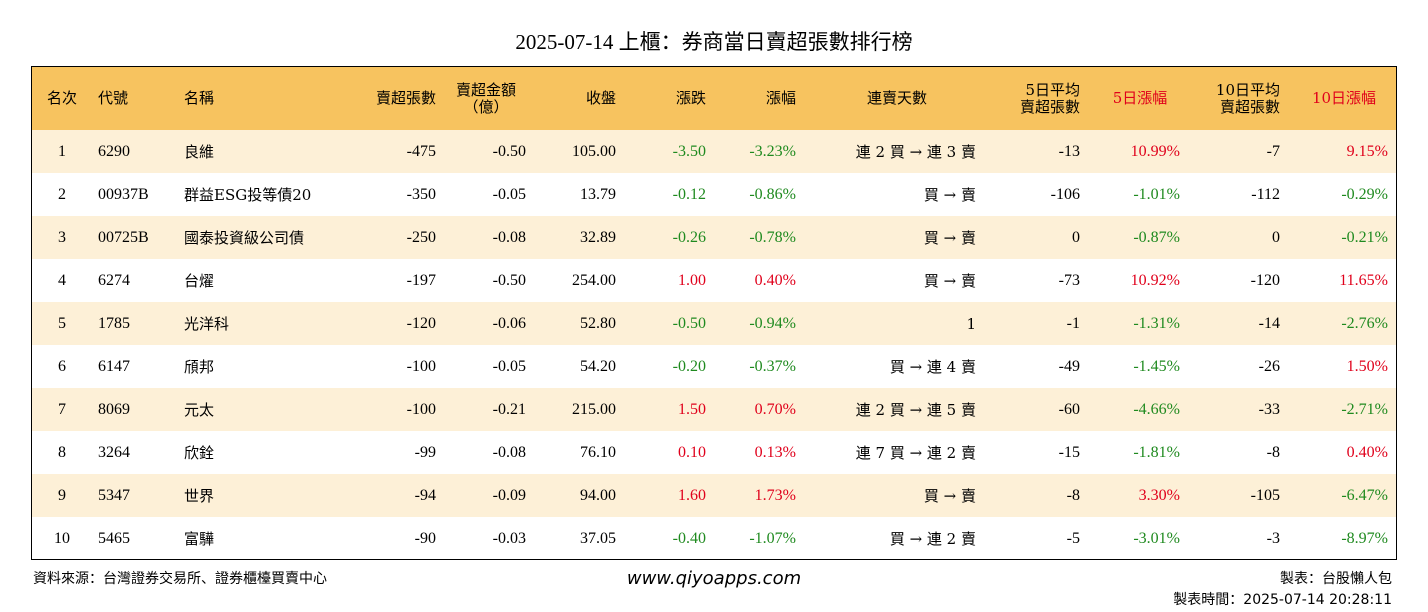  I want to click on cell-streak: 1, so click(971, 323).